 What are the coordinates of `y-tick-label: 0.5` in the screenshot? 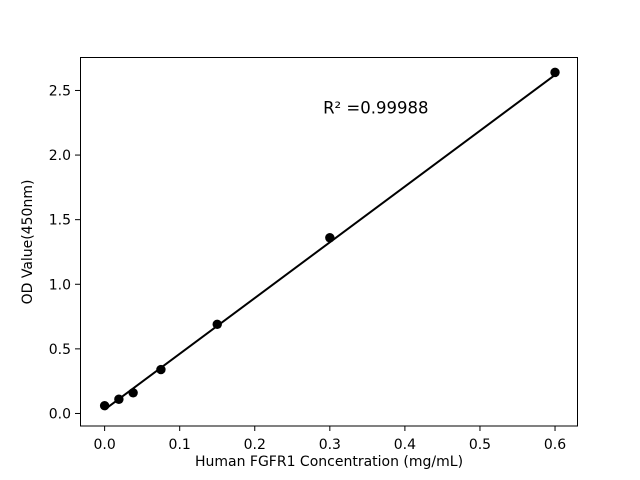 It's located at (60, 350).